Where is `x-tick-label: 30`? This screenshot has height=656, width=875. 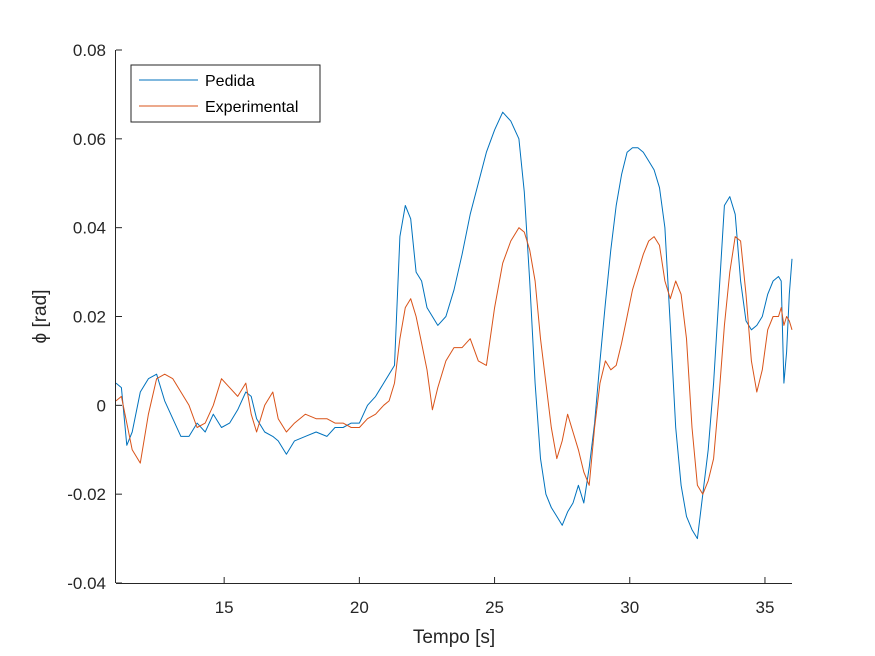
x-tick-label: 30 is located at coordinates (629, 607).